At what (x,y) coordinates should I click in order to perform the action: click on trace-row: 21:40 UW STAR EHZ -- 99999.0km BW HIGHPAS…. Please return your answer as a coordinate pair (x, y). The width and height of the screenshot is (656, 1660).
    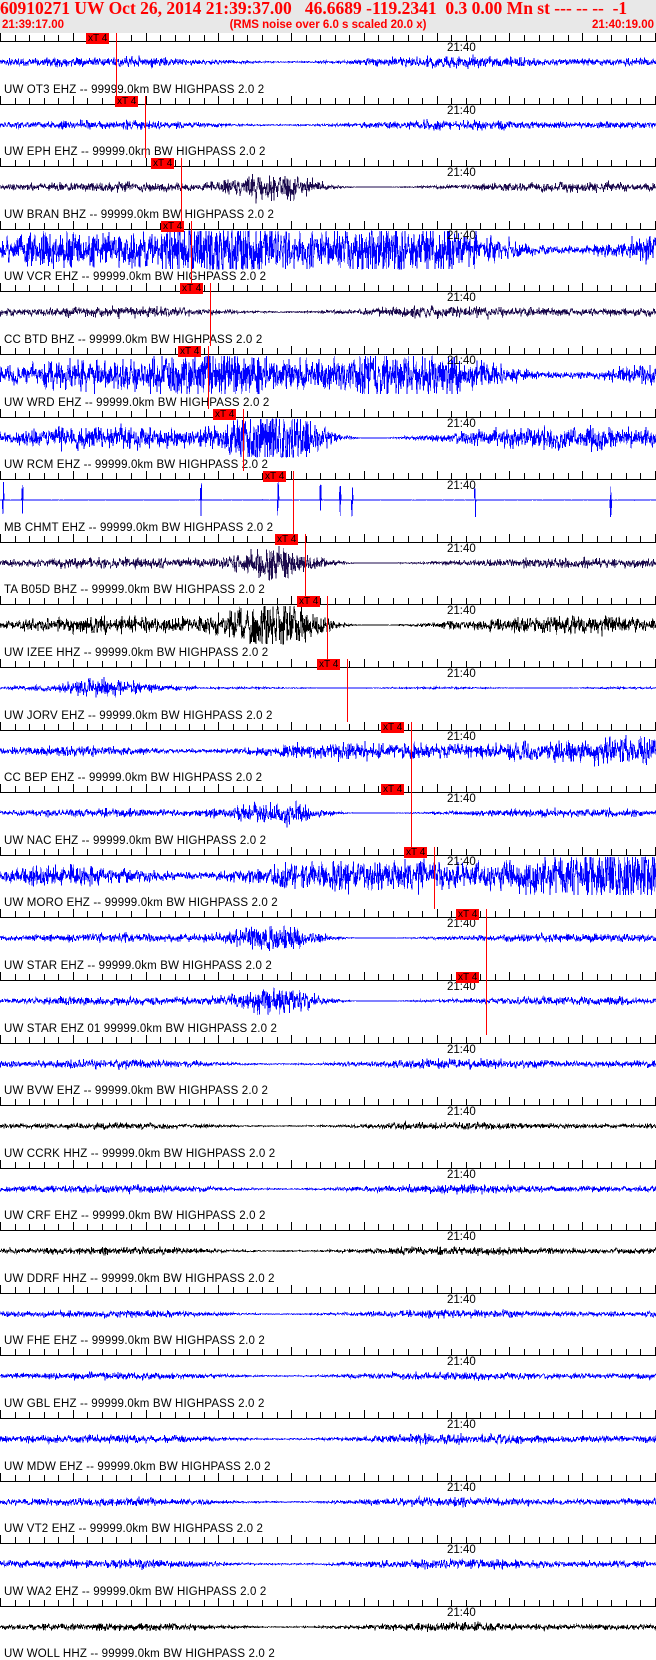
    Looking at the image, I should click on (328, 940).